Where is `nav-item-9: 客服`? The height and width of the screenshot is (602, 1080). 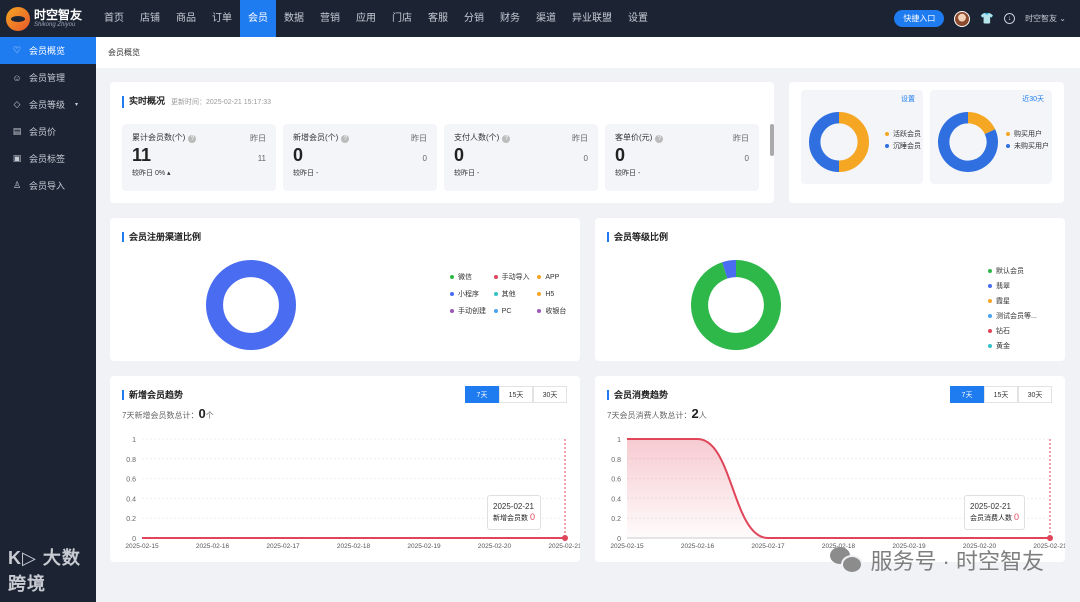 nav-item-9: 客服 is located at coordinates (438, 18).